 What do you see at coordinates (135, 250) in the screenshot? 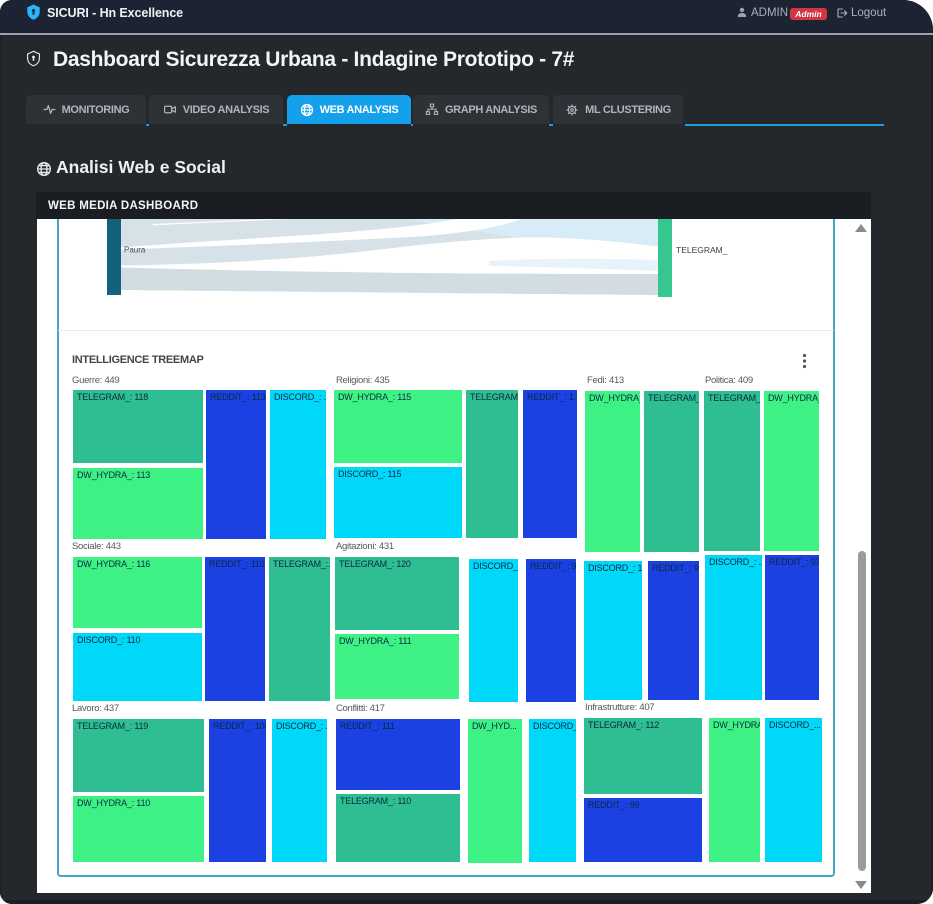
I see `svg-text: Paura` at bounding box center [135, 250].